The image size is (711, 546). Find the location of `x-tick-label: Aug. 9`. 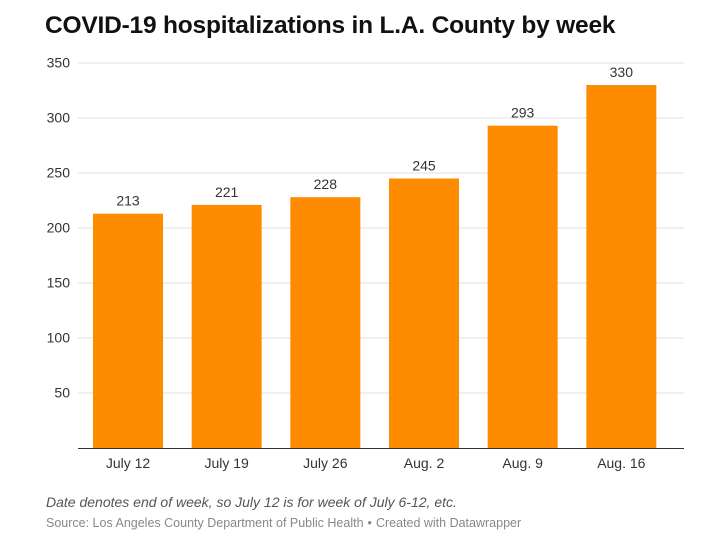

x-tick-label: Aug. 9 is located at coordinates (522, 463).